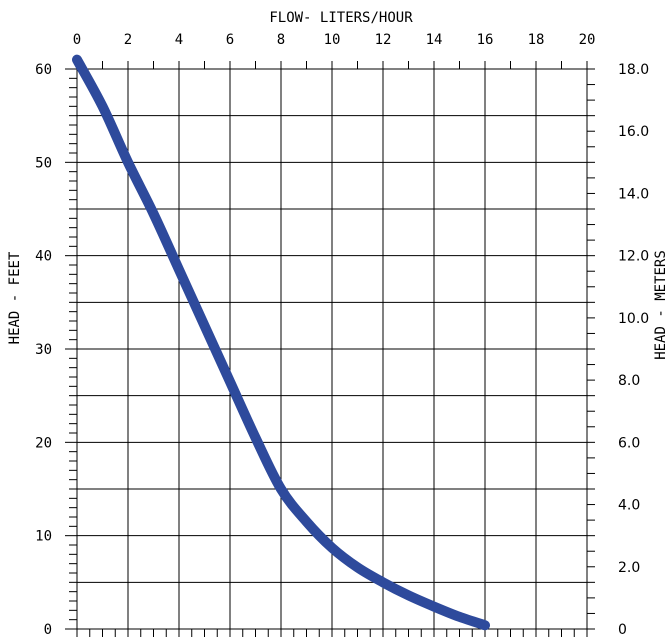 The image size is (672, 643). I want to click on y2-tick-label: 14.0, so click(633, 194).